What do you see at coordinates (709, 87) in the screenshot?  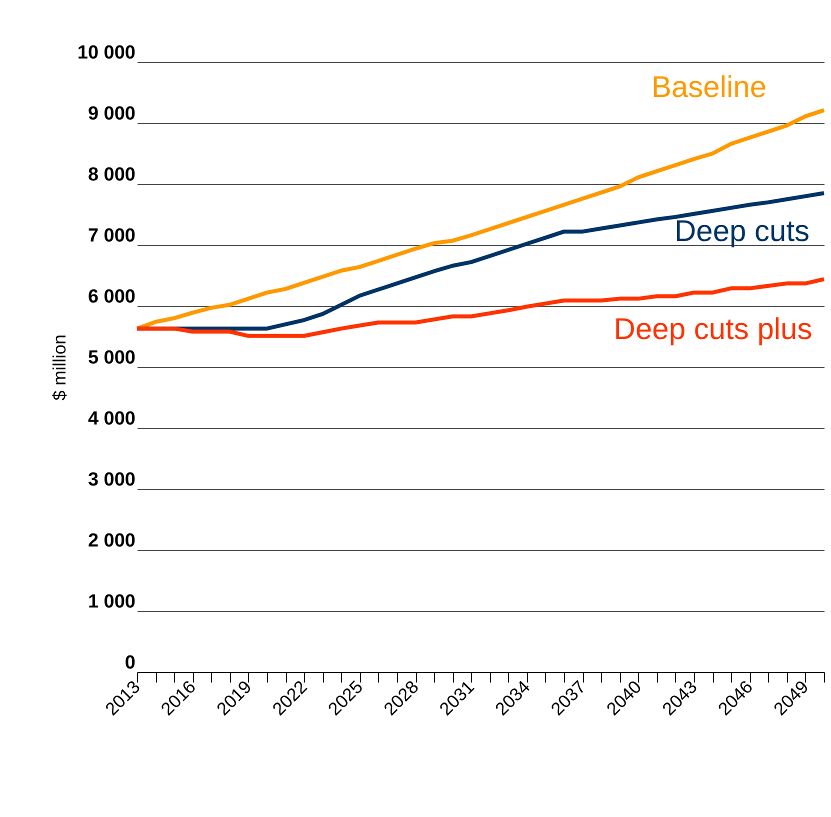 I see `series-label: Baseline` at bounding box center [709, 87].